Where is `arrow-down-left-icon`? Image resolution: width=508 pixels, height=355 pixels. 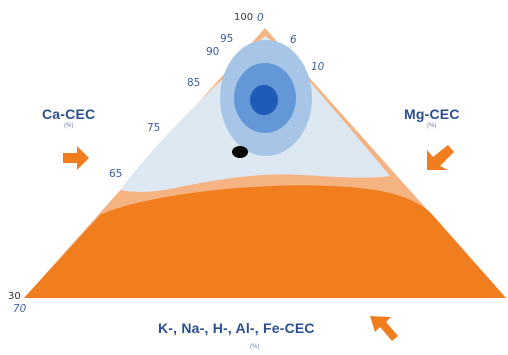 arrow-down-left-icon is located at coordinates (440, 157).